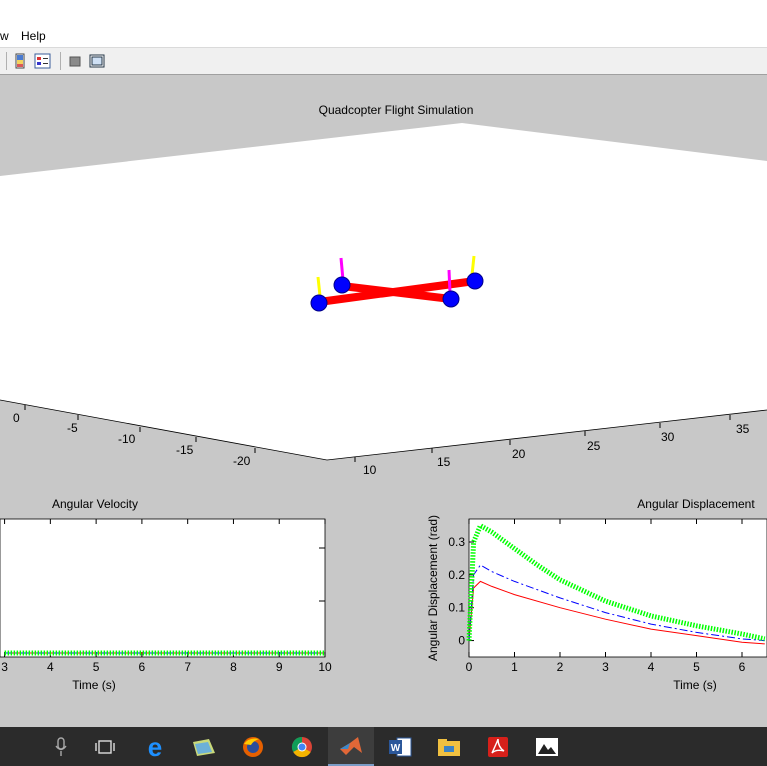  I want to click on legend-icon, so click(43, 61).